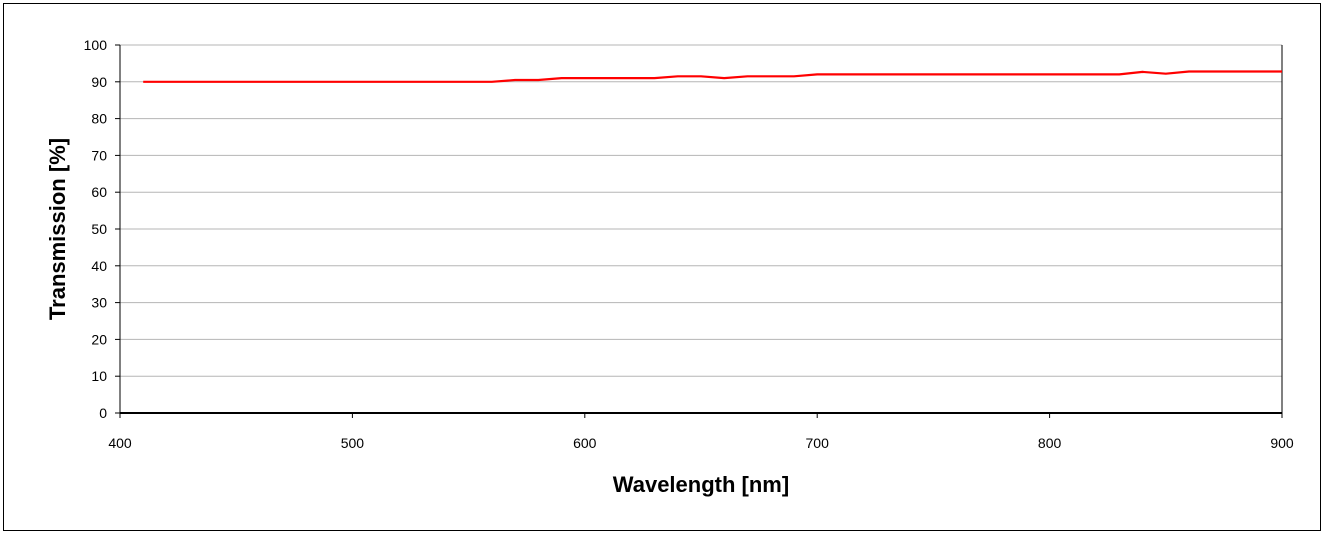 The image size is (1325, 533). Describe the element at coordinates (99, 82) in the screenshot. I see `y-tick-label-90: 90` at that location.